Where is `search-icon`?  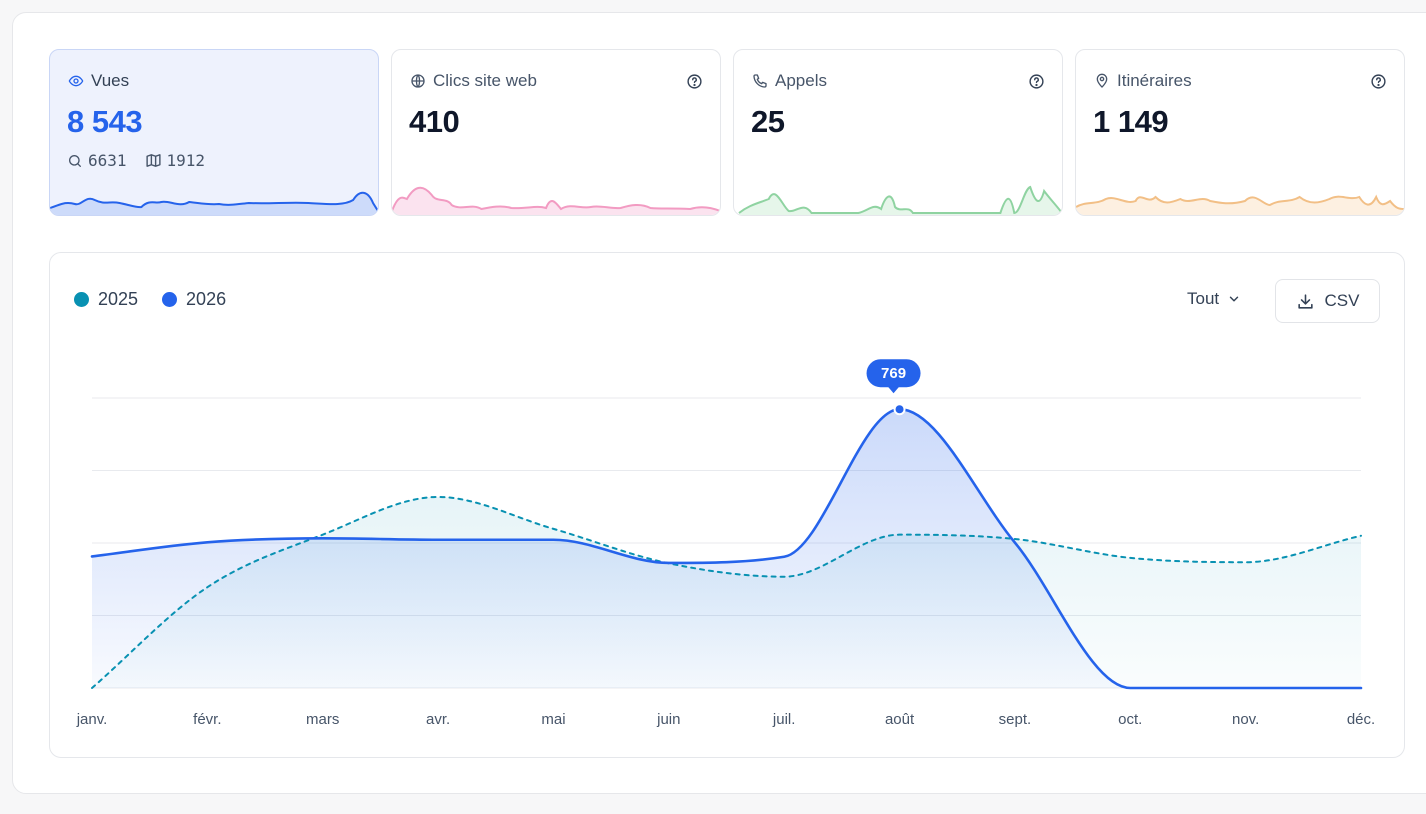 search-icon is located at coordinates (75, 160).